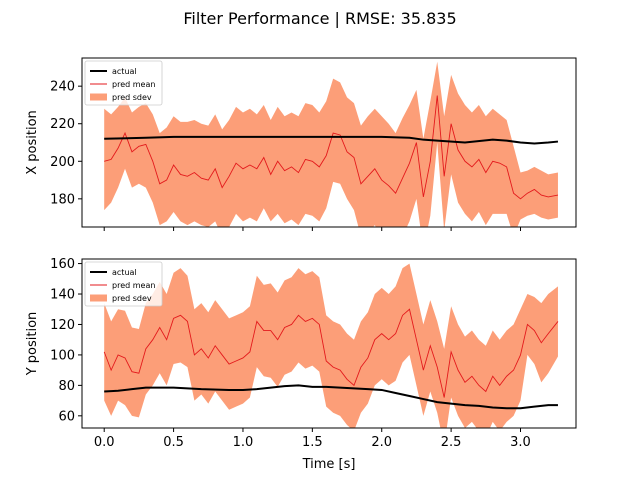 This screenshot has height=480, width=640. I want to click on y-position-x-tick-label: 2.0, so click(381, 442).